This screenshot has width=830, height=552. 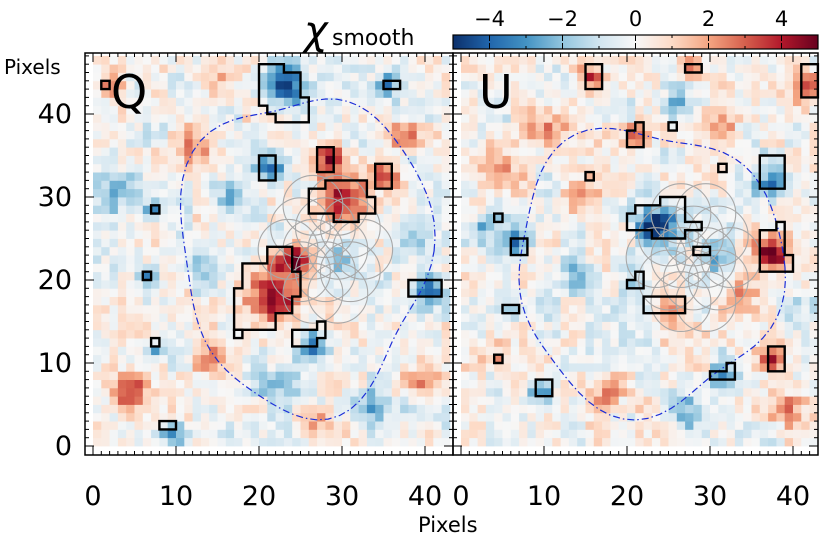 What do you see at coordinates (448, 525) in the screenshot?
I see `x-axis-label: Pixels` at bounding box center [448, 525].